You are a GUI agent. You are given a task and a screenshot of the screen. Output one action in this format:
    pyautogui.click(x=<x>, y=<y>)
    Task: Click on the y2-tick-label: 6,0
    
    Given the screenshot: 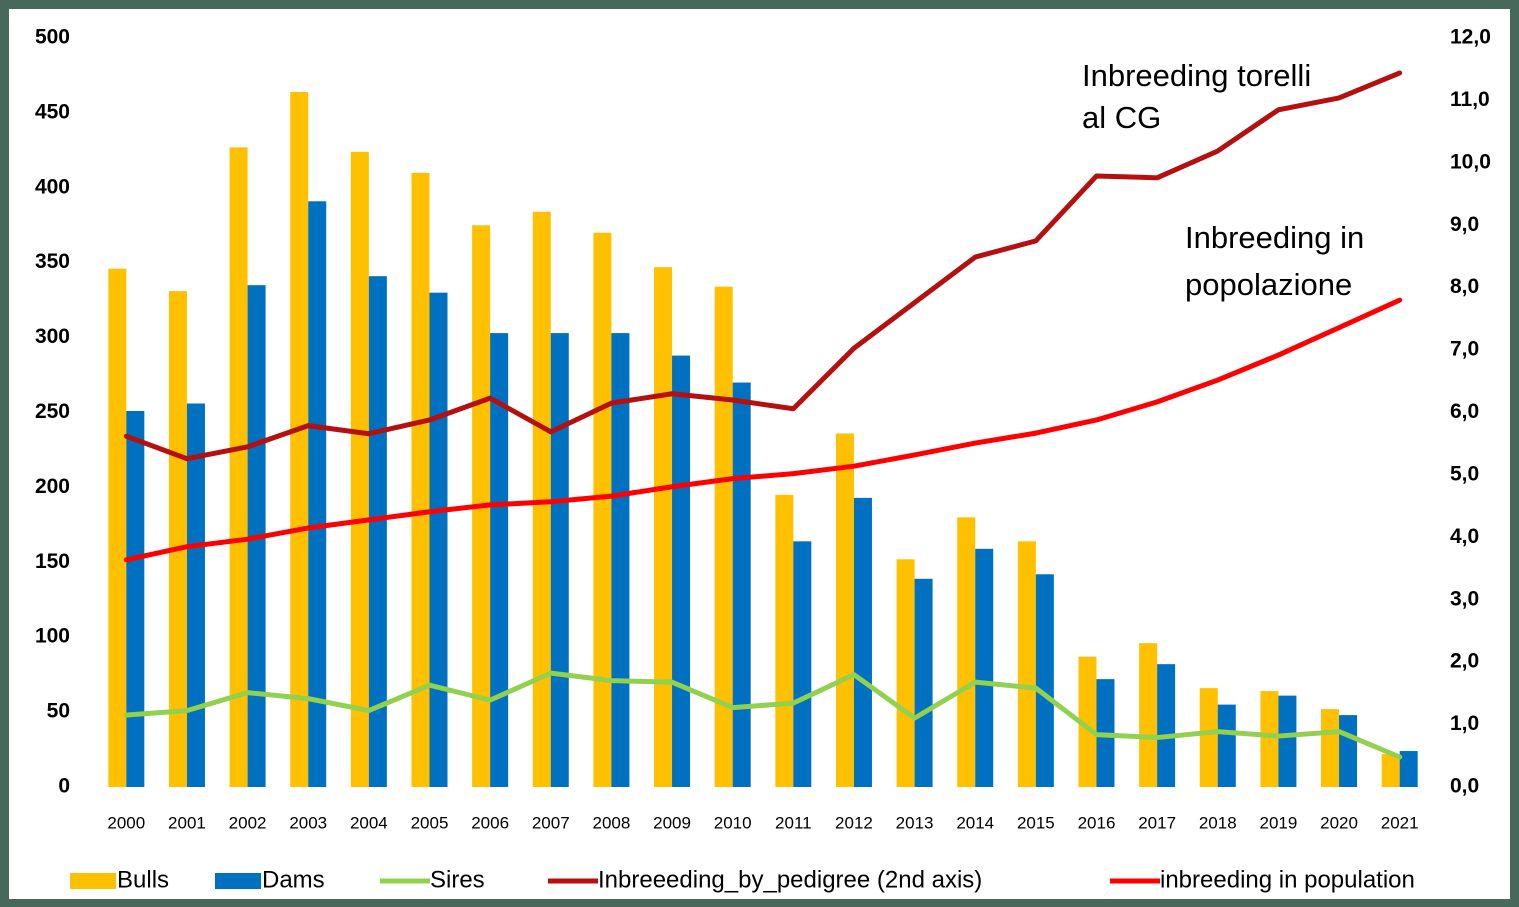 What is the action you would take?
    pyautogui.click(x=1464, y=411)
    